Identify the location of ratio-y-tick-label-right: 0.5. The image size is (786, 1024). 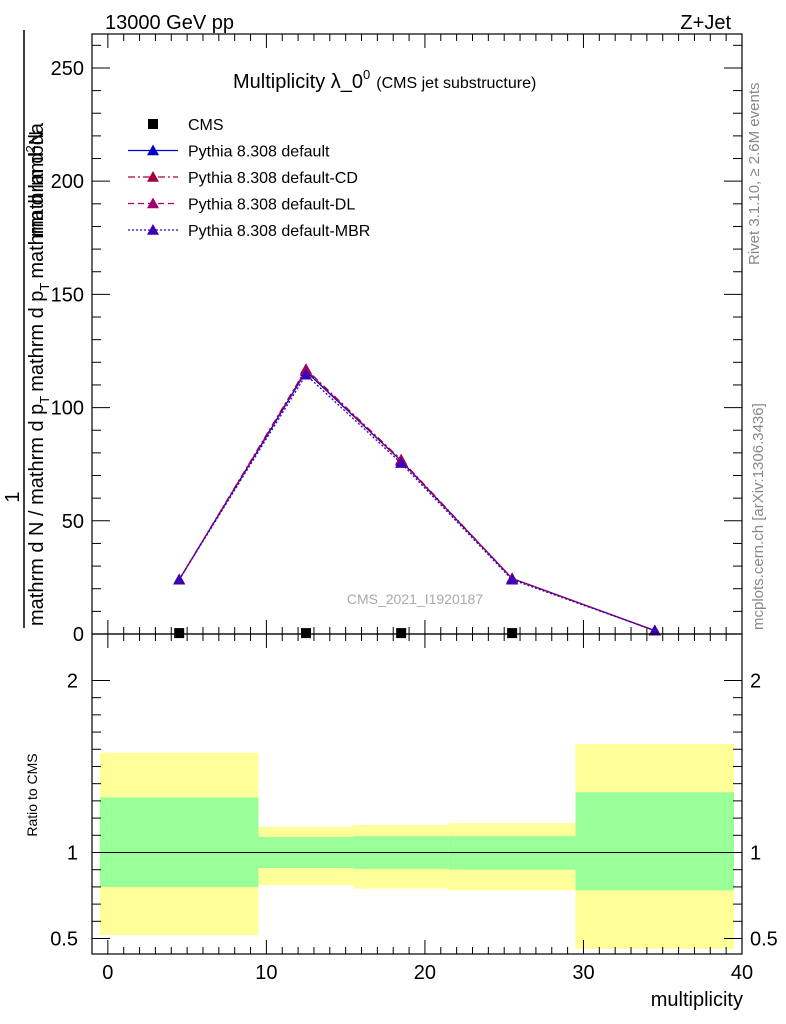
(764, 940).